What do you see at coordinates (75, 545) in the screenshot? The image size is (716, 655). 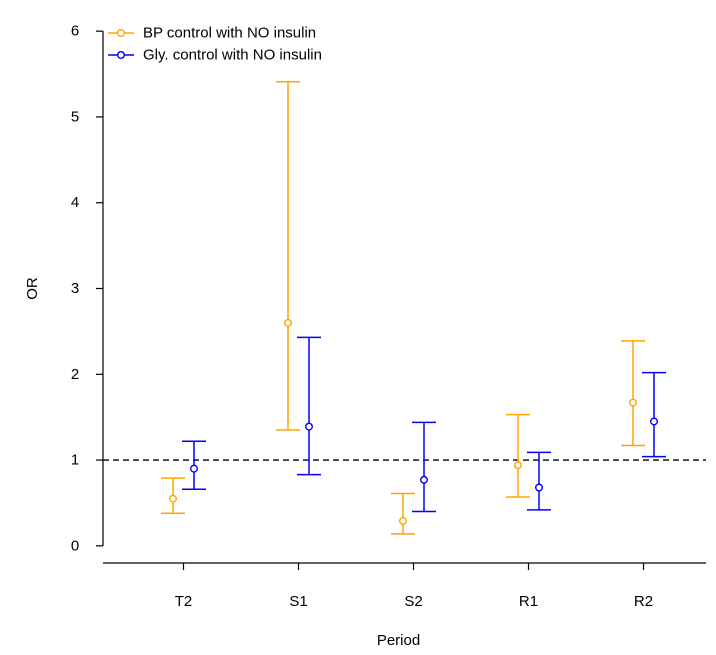 I see `y-tick-label: 0` at bounding box center [75, 545].